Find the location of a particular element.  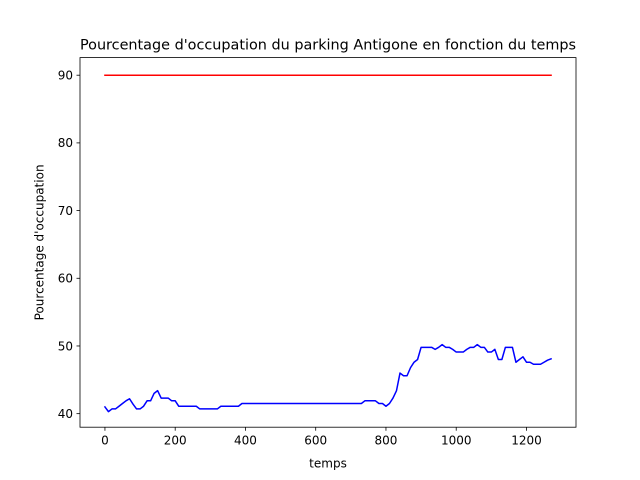

y-tick-label: 70 is located at coordinates (65, 211).